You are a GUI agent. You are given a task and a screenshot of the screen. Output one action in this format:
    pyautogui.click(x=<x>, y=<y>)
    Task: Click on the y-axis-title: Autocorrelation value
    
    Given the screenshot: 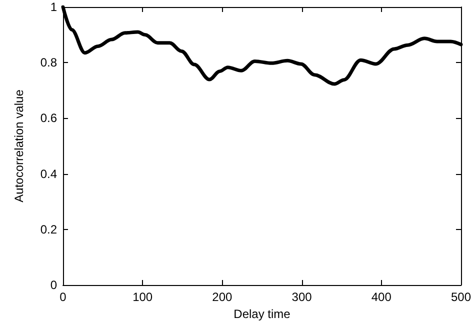 What is the action you would take?
    pyautogui.click(x=19, y=145)
    